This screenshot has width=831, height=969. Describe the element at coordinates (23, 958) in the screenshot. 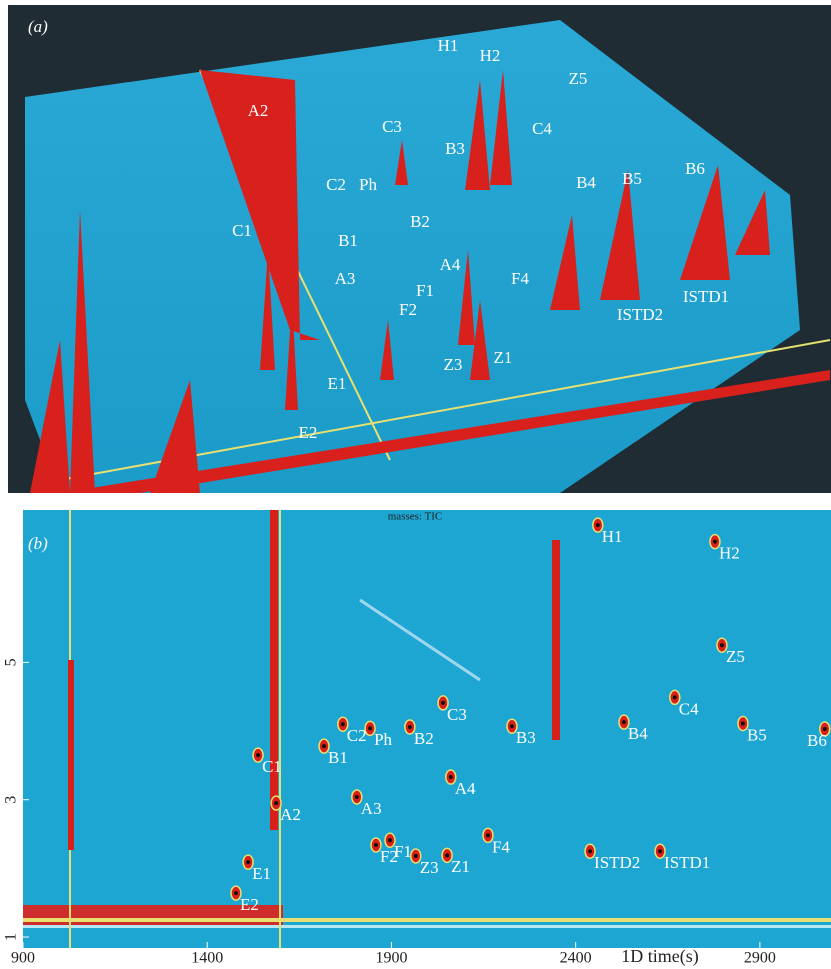

I see `x-tick-label: 900` at that location.